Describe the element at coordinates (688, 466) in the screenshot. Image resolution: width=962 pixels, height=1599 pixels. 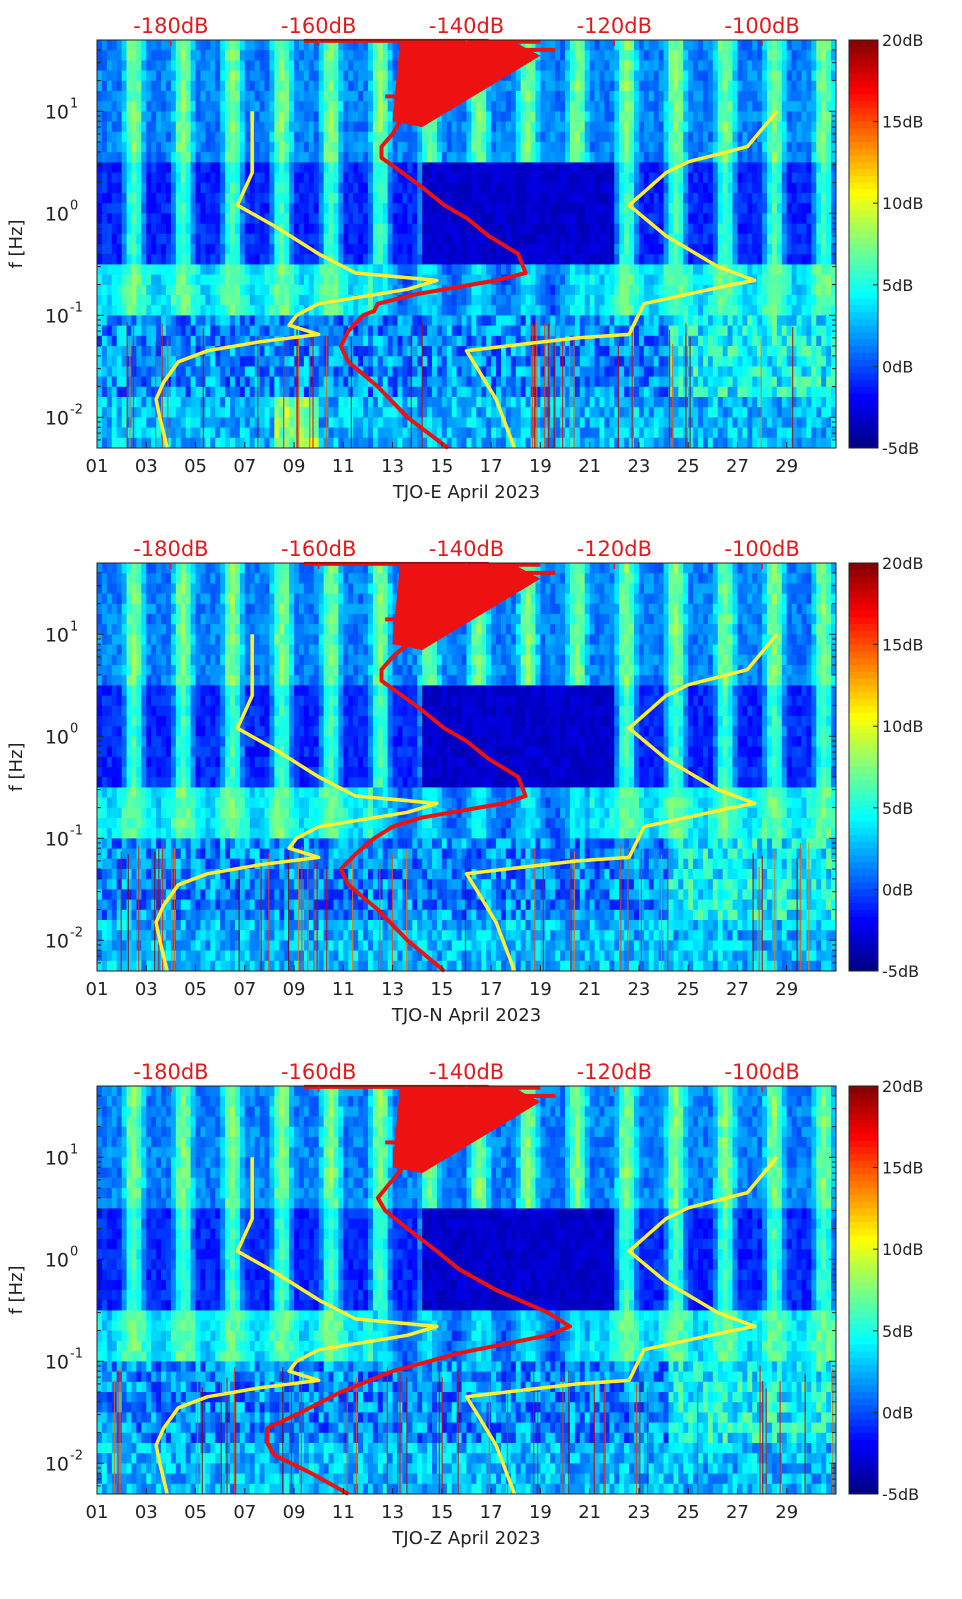
I see `x-tick-label: 25` at that location.